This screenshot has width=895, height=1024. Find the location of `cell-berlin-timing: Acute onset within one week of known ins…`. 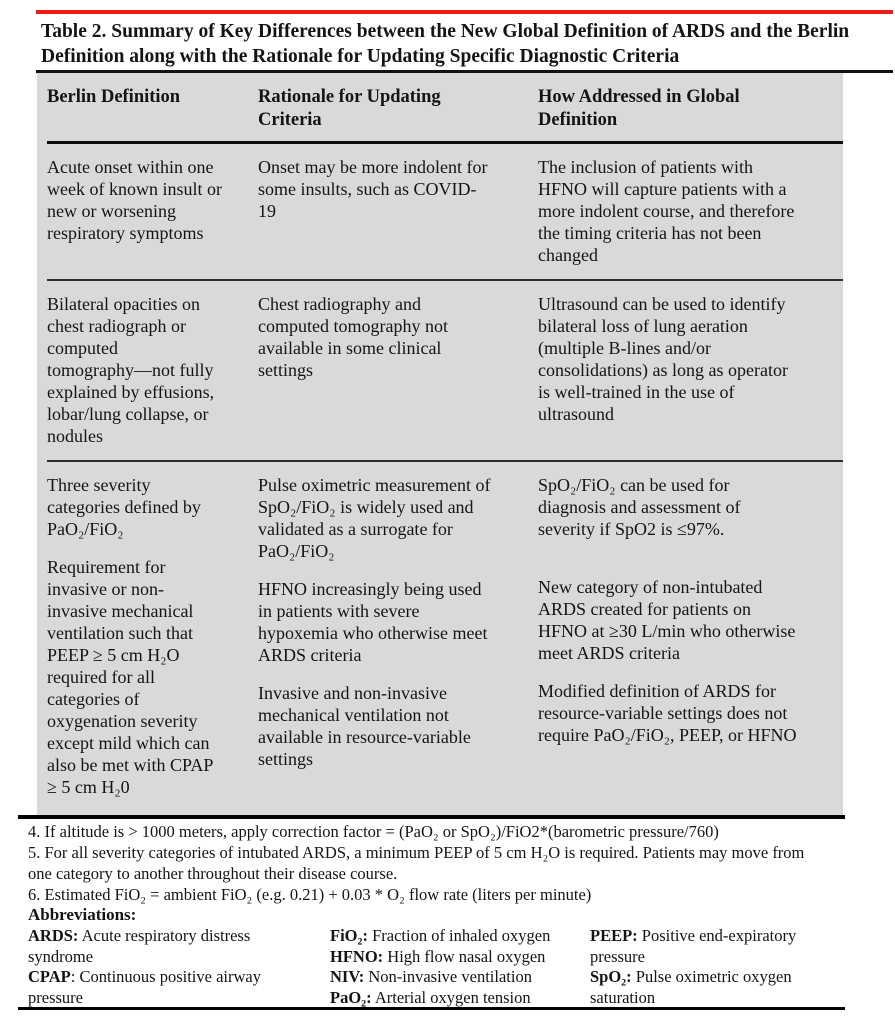

cell-berlin-timing: Acute onset within one week of known ins… is located at coordinates (146, 211).